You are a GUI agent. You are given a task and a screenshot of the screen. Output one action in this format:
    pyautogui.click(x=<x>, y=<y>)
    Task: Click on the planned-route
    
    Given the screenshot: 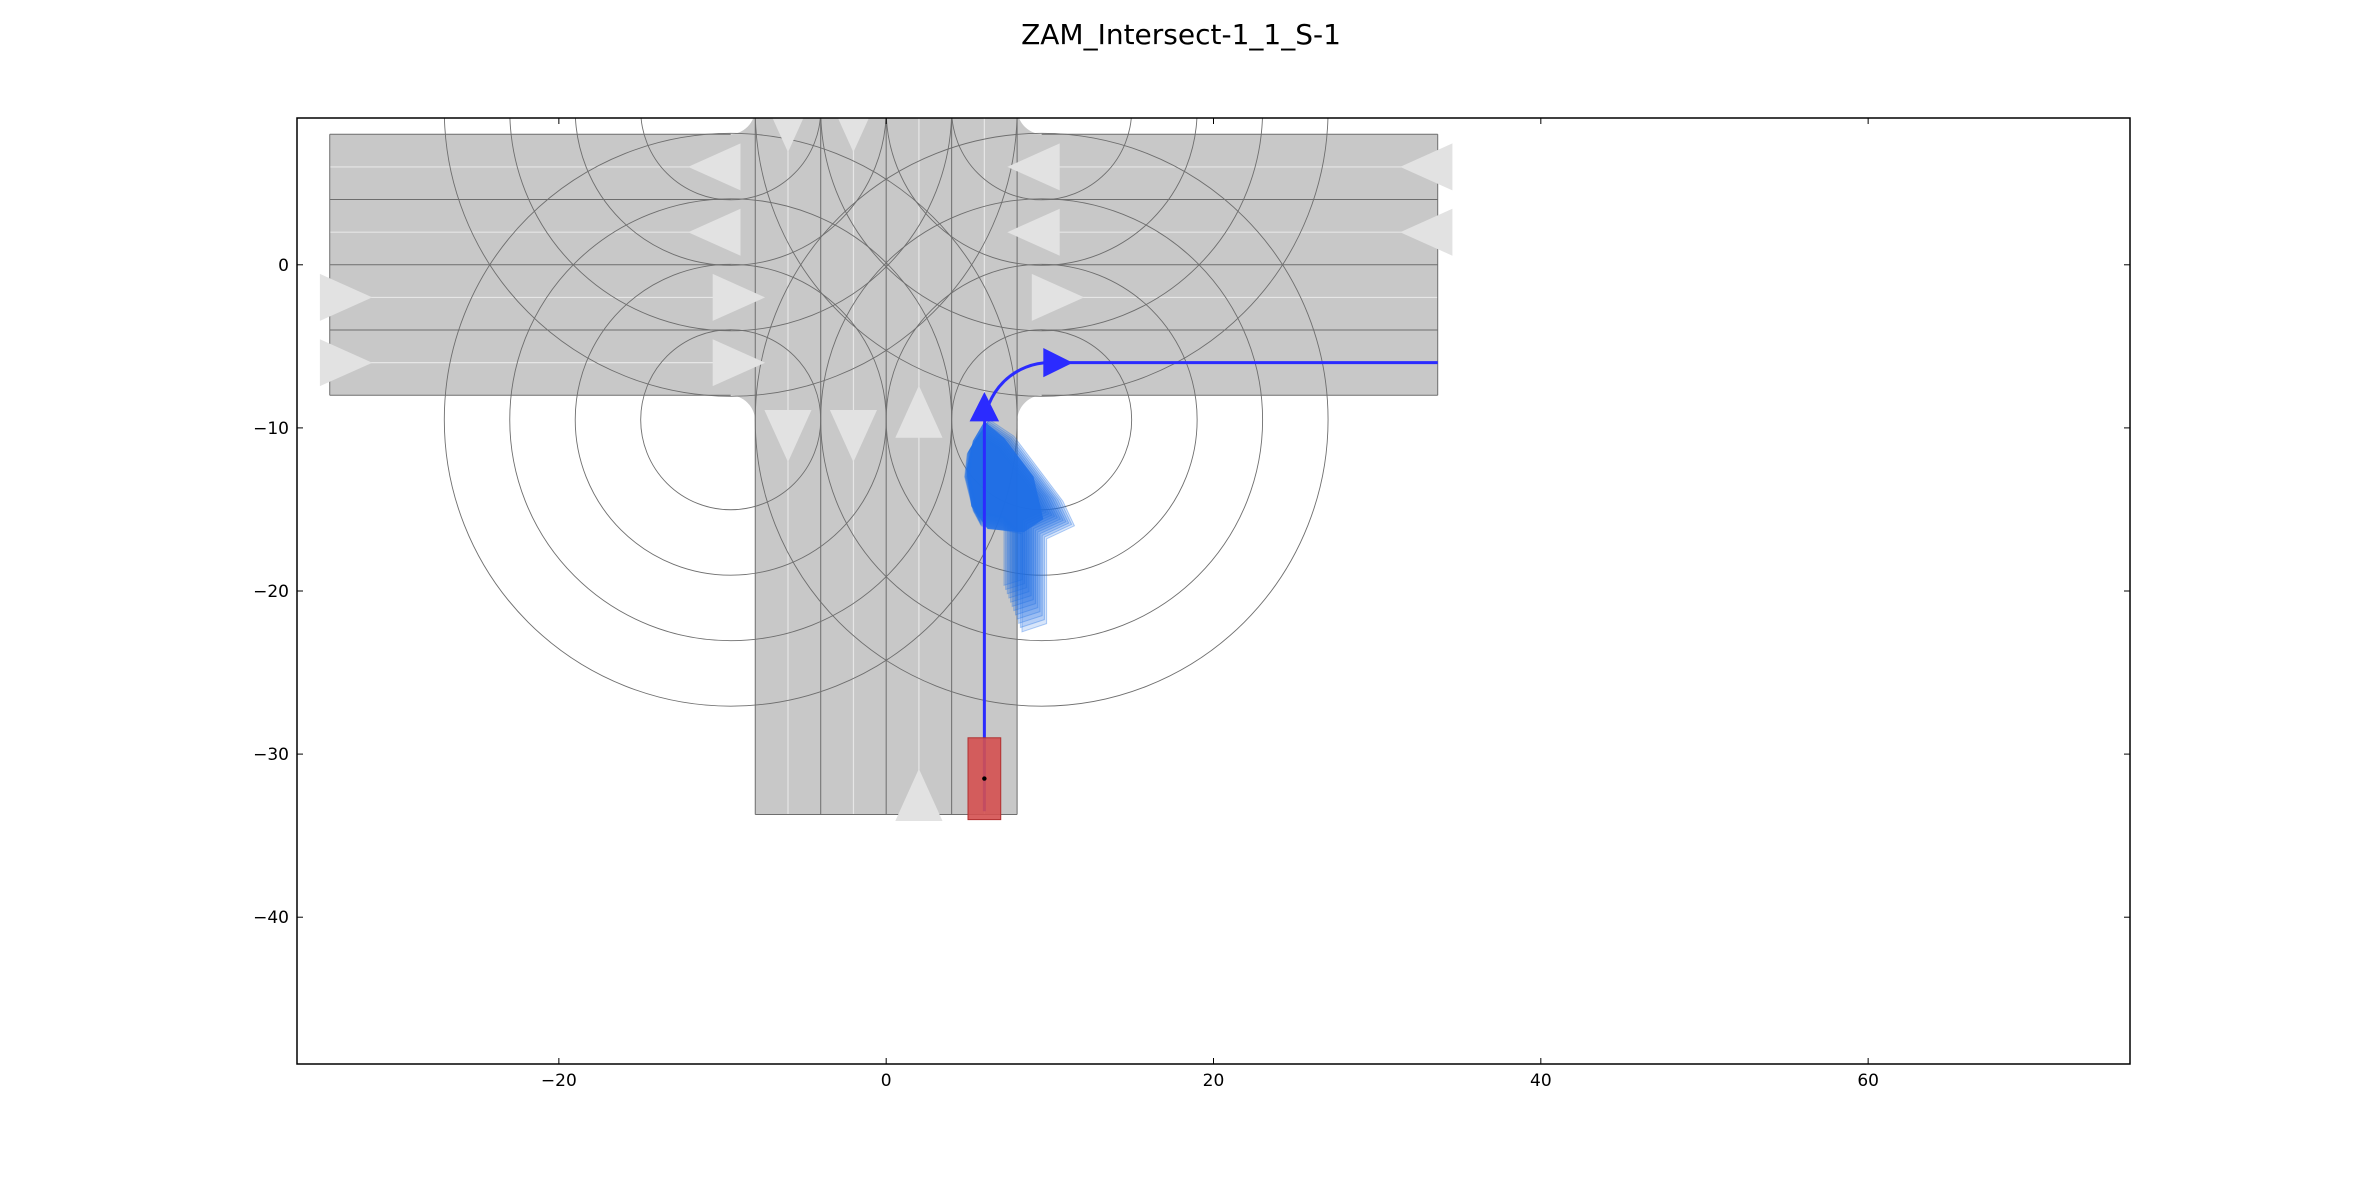 What is the action you would take?
    pyautogui.click(x=1203, y=580)
    